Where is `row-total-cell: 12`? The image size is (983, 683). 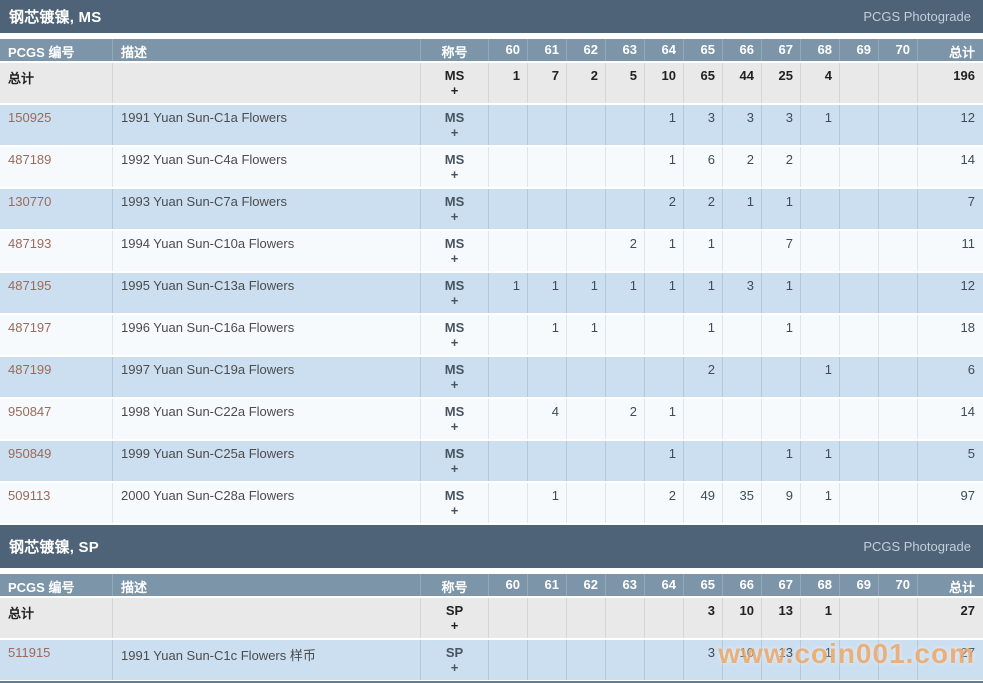 row-total-cell: 12 is located at coordinates (967, 285).